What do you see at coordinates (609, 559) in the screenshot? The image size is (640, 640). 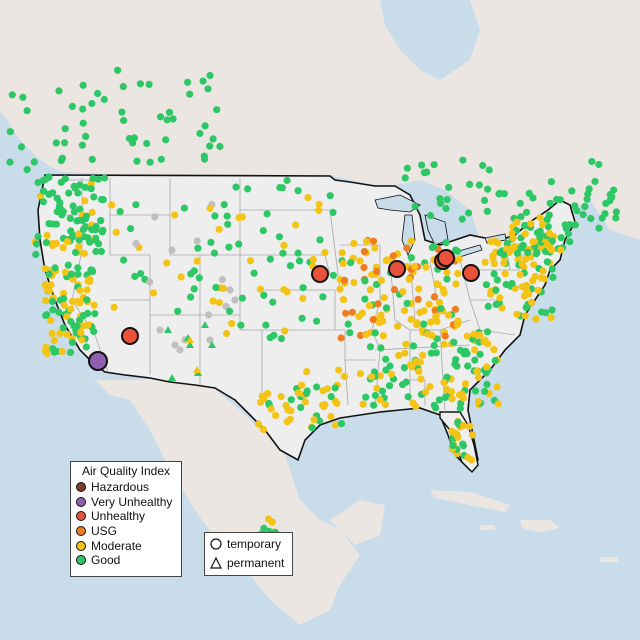 I see `puerto-rico` at bounding box center [609, 559].